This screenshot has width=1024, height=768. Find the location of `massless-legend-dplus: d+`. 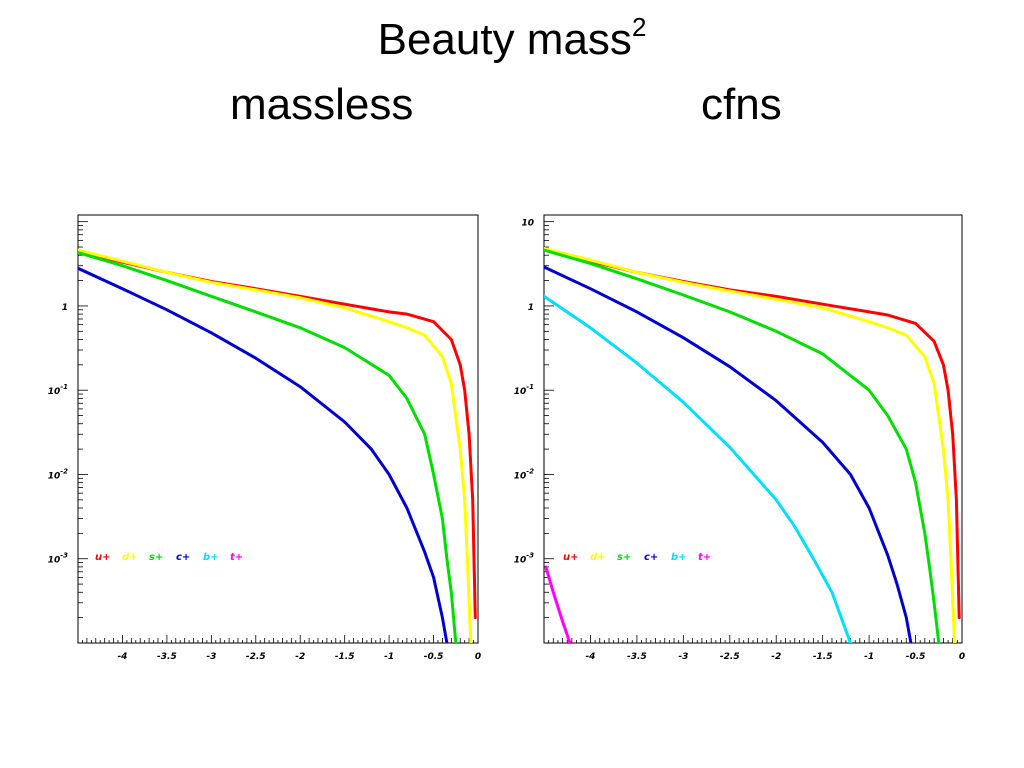

massless-legend-dplus: d+ is located at coordinates (130, 557).